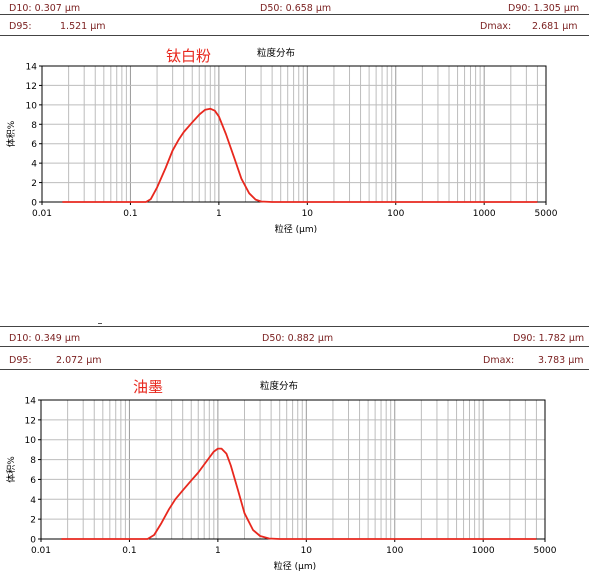  I want to click on d50-value: D50: 0.882 µm, so click(298, 338).